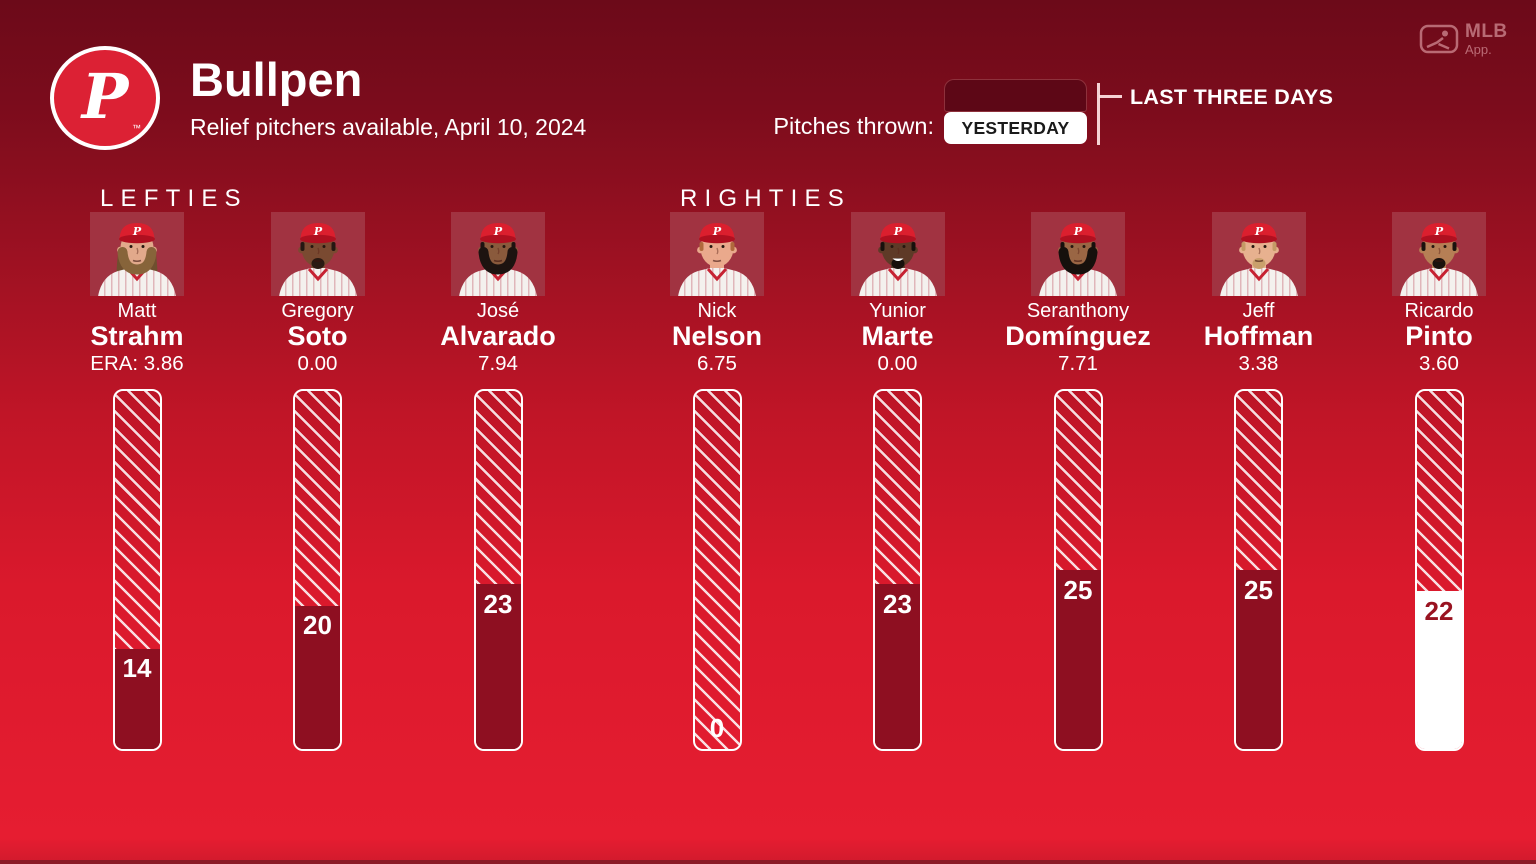 Image resolution: width=1536 pixels, height=864 pixels. I want to click on pitcher-last-name: Nelson, so click(717, 336).